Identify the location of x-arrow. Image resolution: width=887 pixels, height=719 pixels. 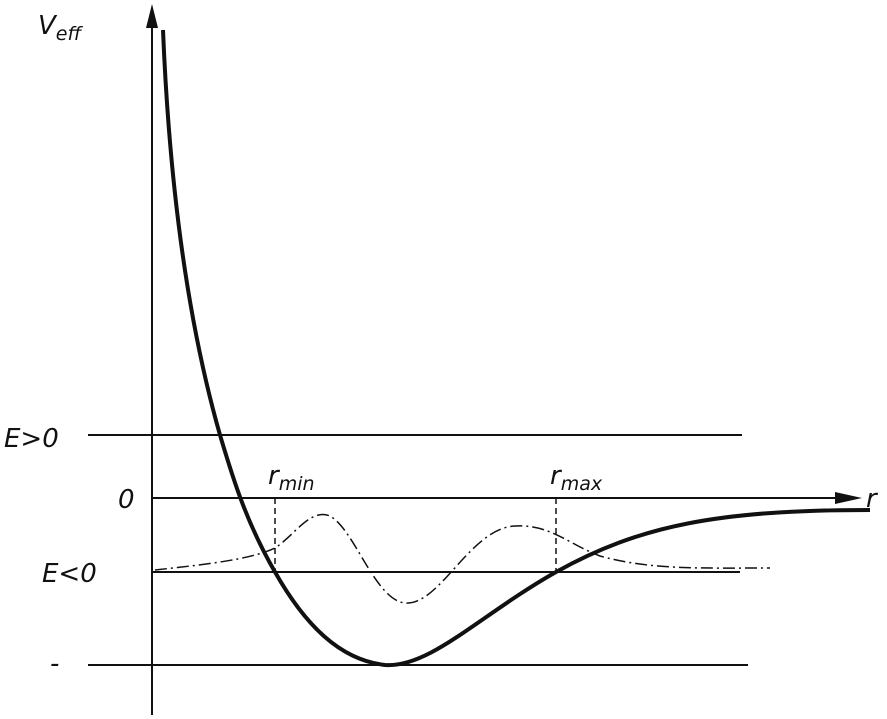
(848, 498).